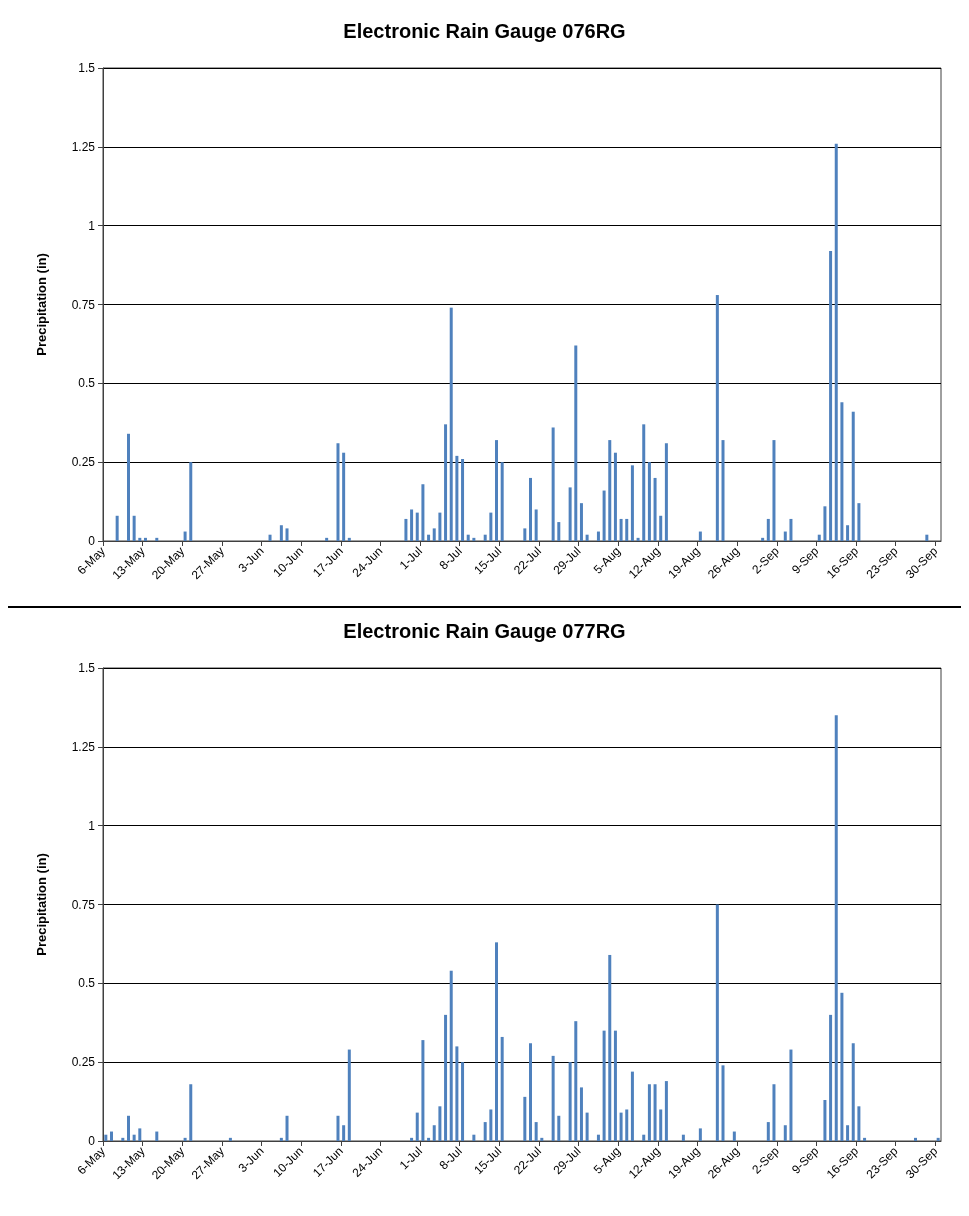 This screenshot has width=969, height=1216. What do you see at coordinates (87, 68) in the screenshot?
I see `y-tick-label: 1.5` at bounding box center [87, 68].